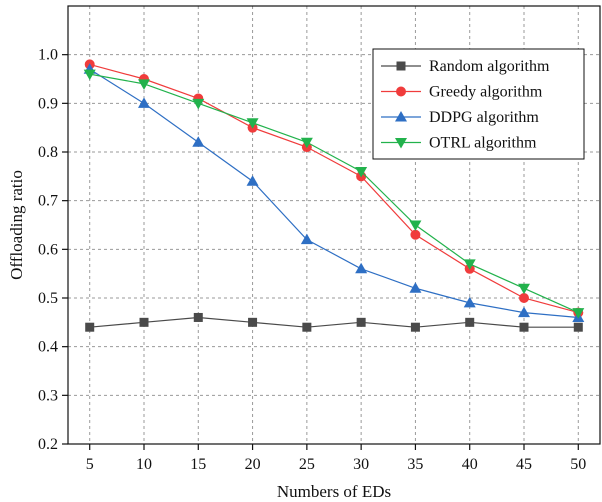 This screenshot has height=502, width=602. What do you see at coordinates (334, 491) in the screenshot?
I see `x-axis-title: Numbers of EDs` at bounding box center [334, 491].